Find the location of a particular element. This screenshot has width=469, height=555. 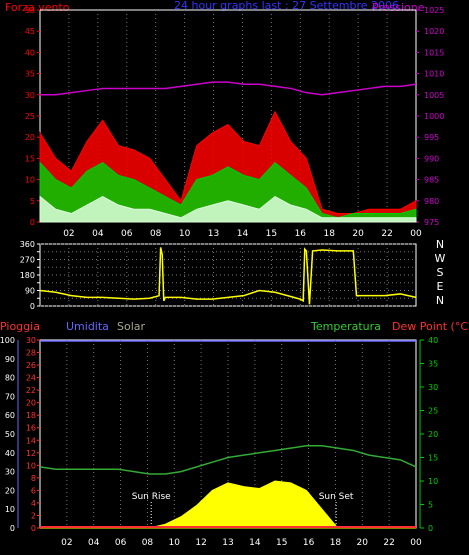

rain-tick-label: 22 is located at coordinates (31, 390).